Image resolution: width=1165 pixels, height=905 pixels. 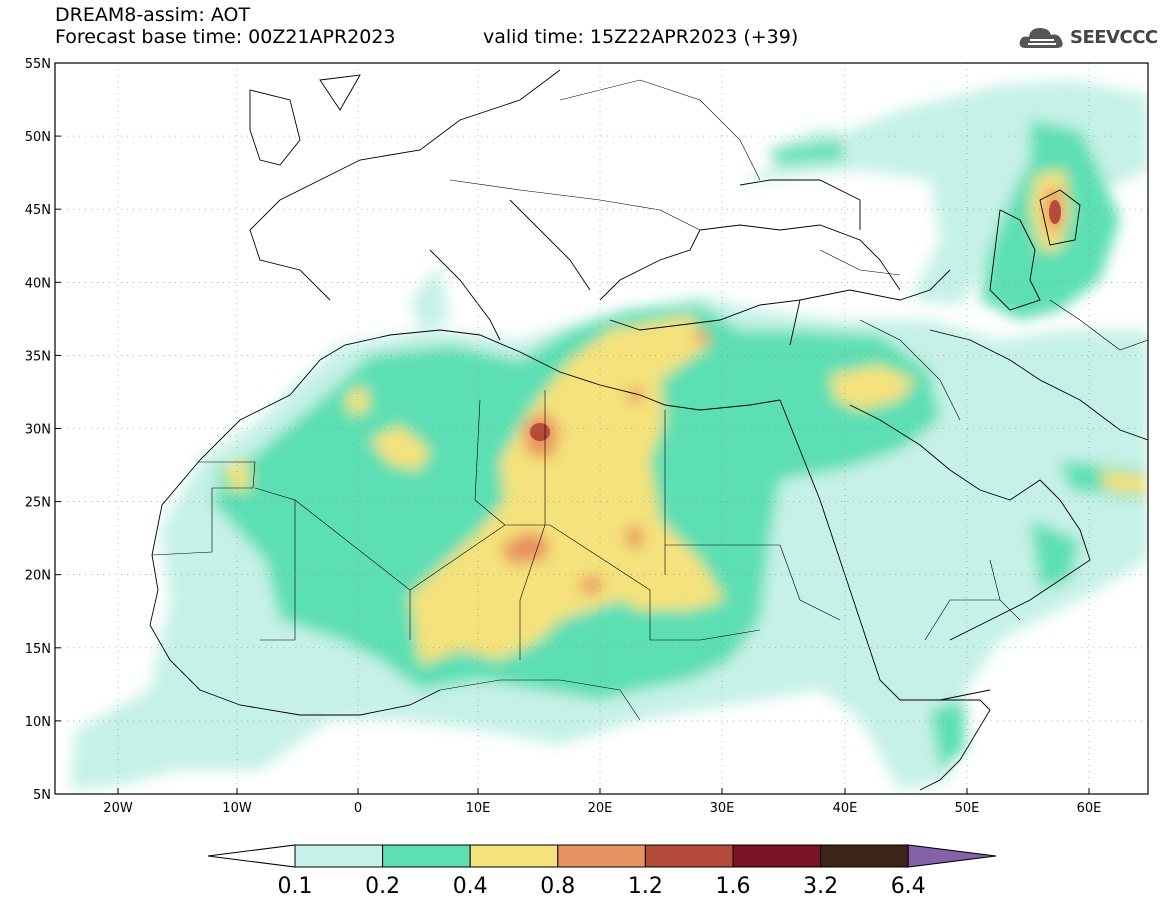 What do you see at coordinates (251, 856) in the screenshot?
I see `colorbar-under-triangle` at bounding box center [251, 856].